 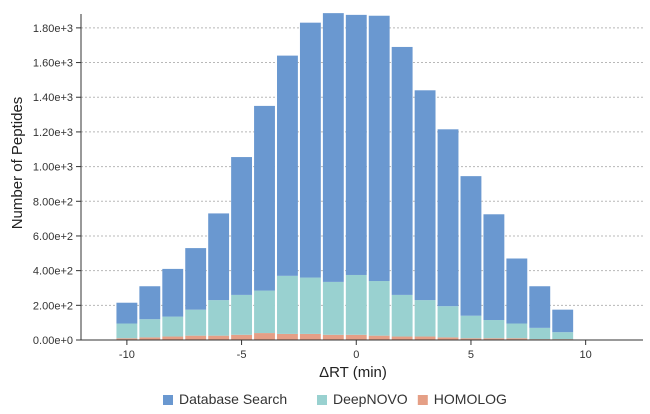 I want to click on x-axis-title: ΔRT (min), so click(x=353, y=372).